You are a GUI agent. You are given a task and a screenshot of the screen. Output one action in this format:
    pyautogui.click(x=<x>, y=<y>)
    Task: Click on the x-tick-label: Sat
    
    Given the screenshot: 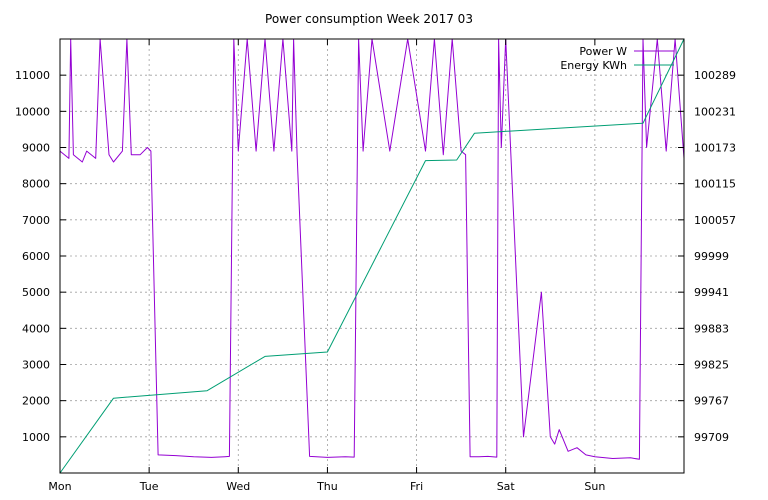 What is the action you would take?
    pyautogui.click(x=506, y=486)
    